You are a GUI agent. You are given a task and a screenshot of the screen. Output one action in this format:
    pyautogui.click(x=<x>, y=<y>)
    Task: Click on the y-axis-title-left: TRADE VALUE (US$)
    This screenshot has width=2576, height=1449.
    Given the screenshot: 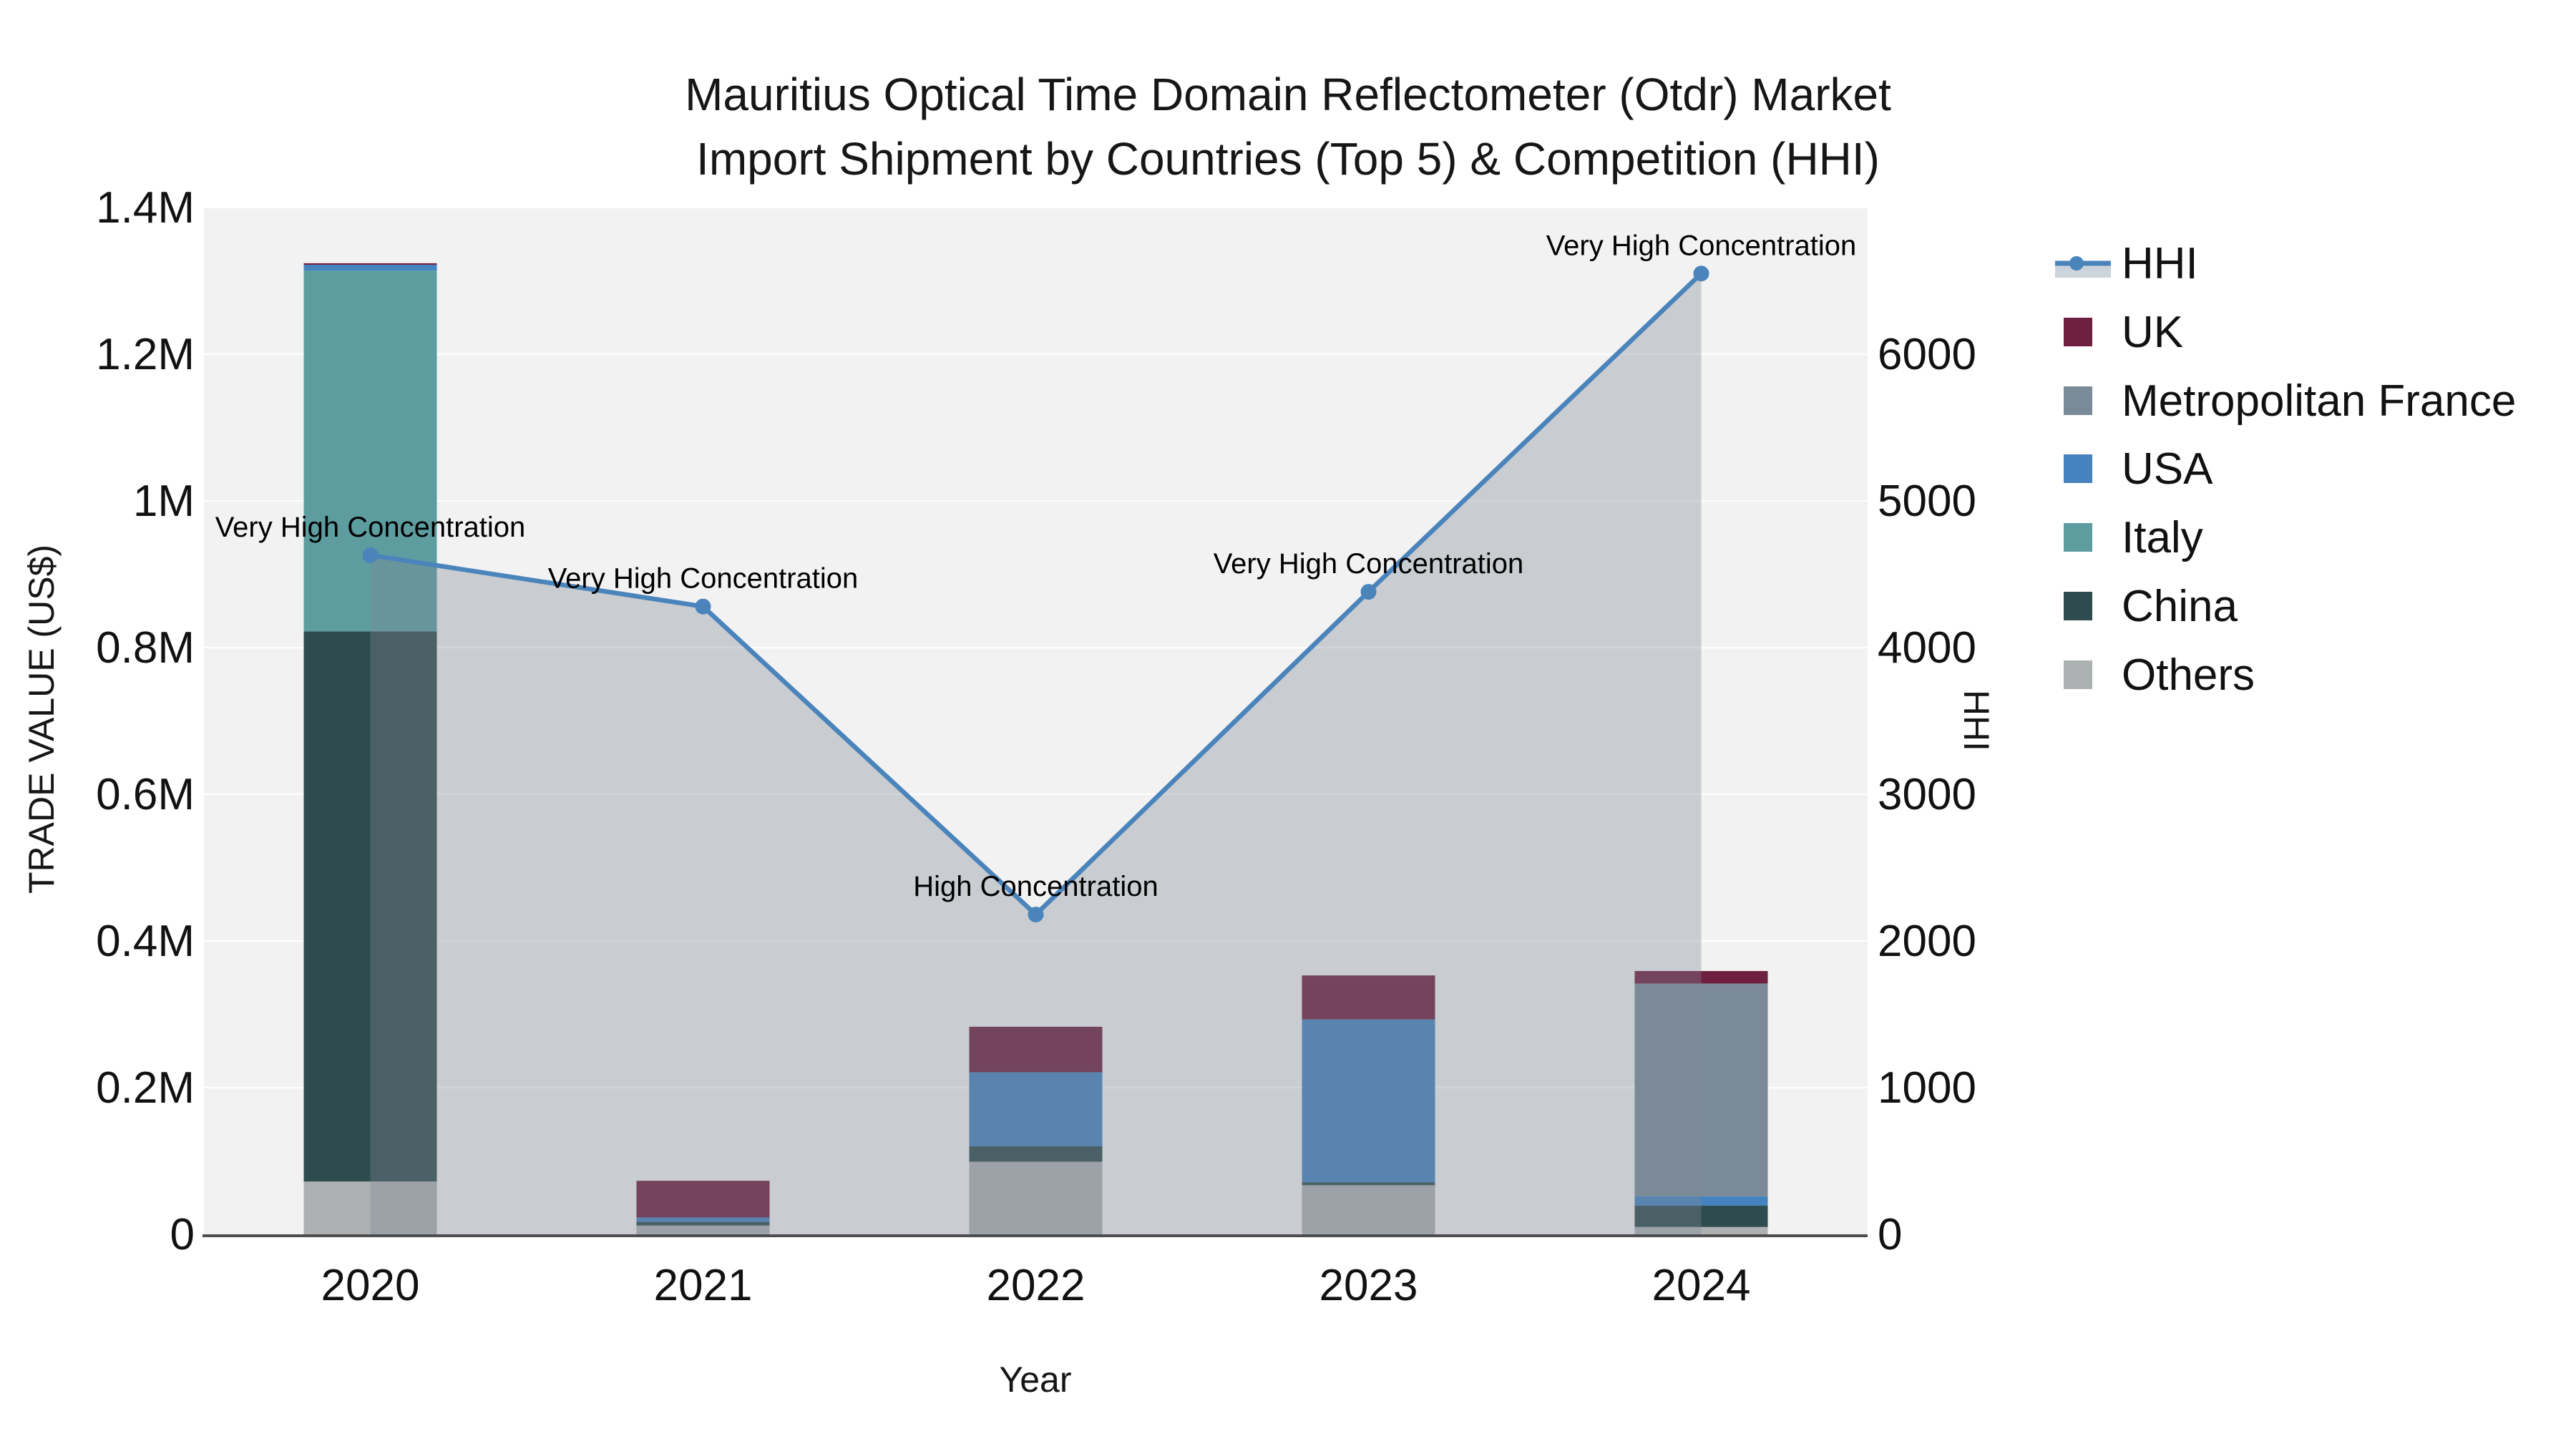 What is the action you would take?
    pyautogui.click(x=41, y=719)
    